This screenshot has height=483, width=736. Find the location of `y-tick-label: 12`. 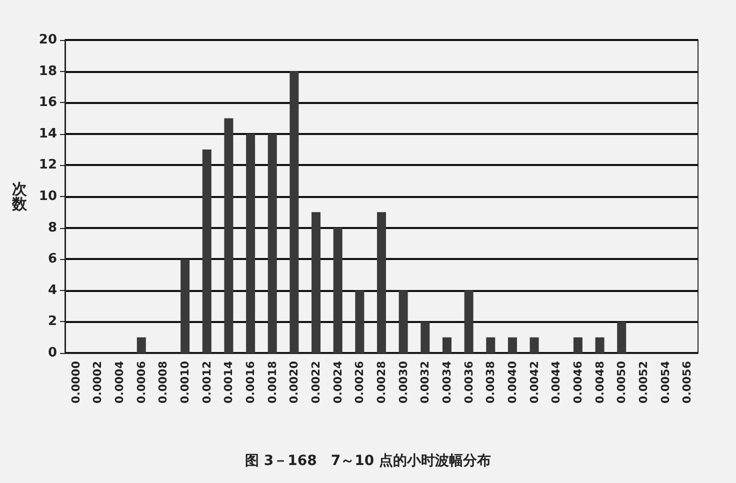

y-tick-label: 12 is located at coordinates (47, 165).